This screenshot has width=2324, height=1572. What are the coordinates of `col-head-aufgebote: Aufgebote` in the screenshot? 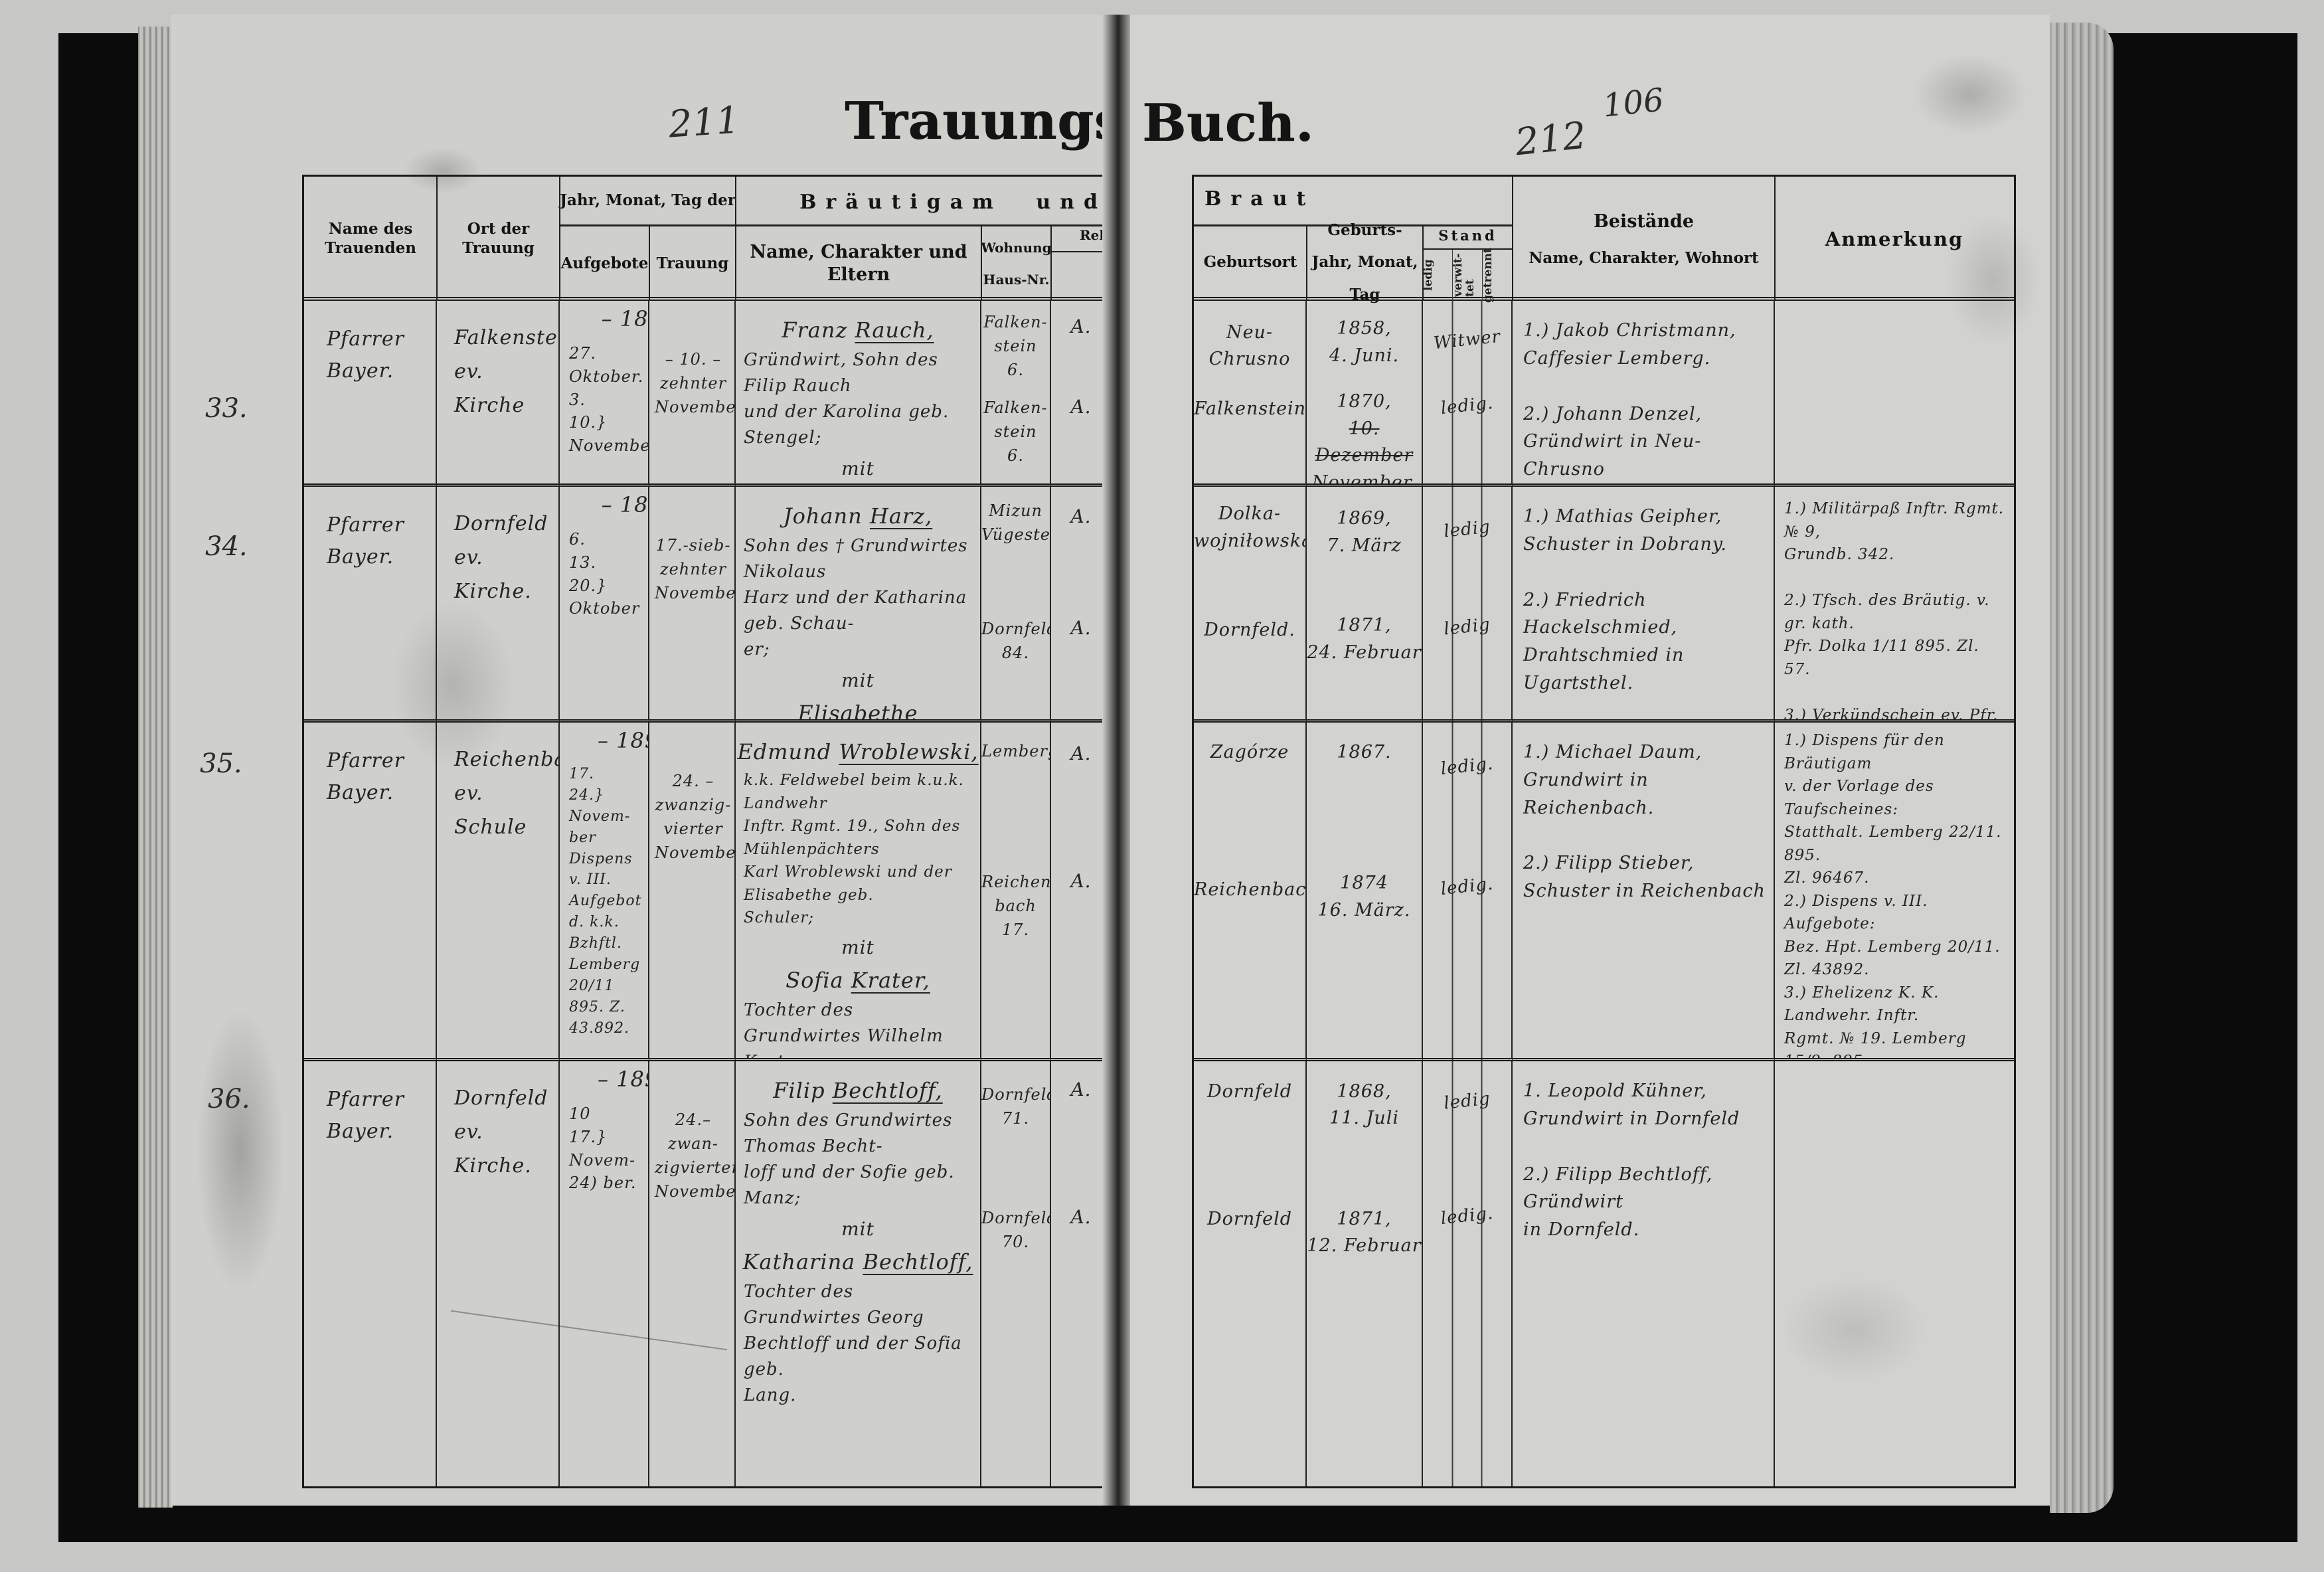 It's located at (605, 263).